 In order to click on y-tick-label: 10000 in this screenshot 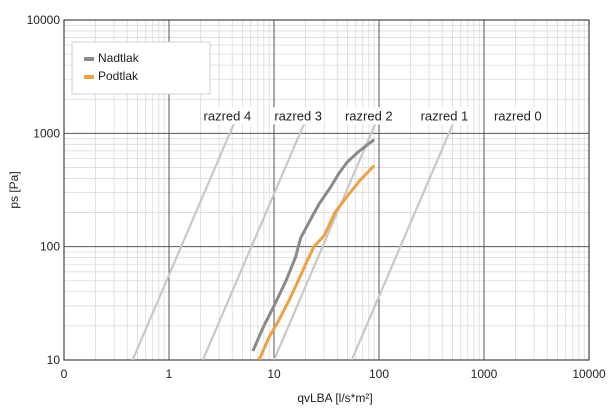, I will do `click(44, 20)`.